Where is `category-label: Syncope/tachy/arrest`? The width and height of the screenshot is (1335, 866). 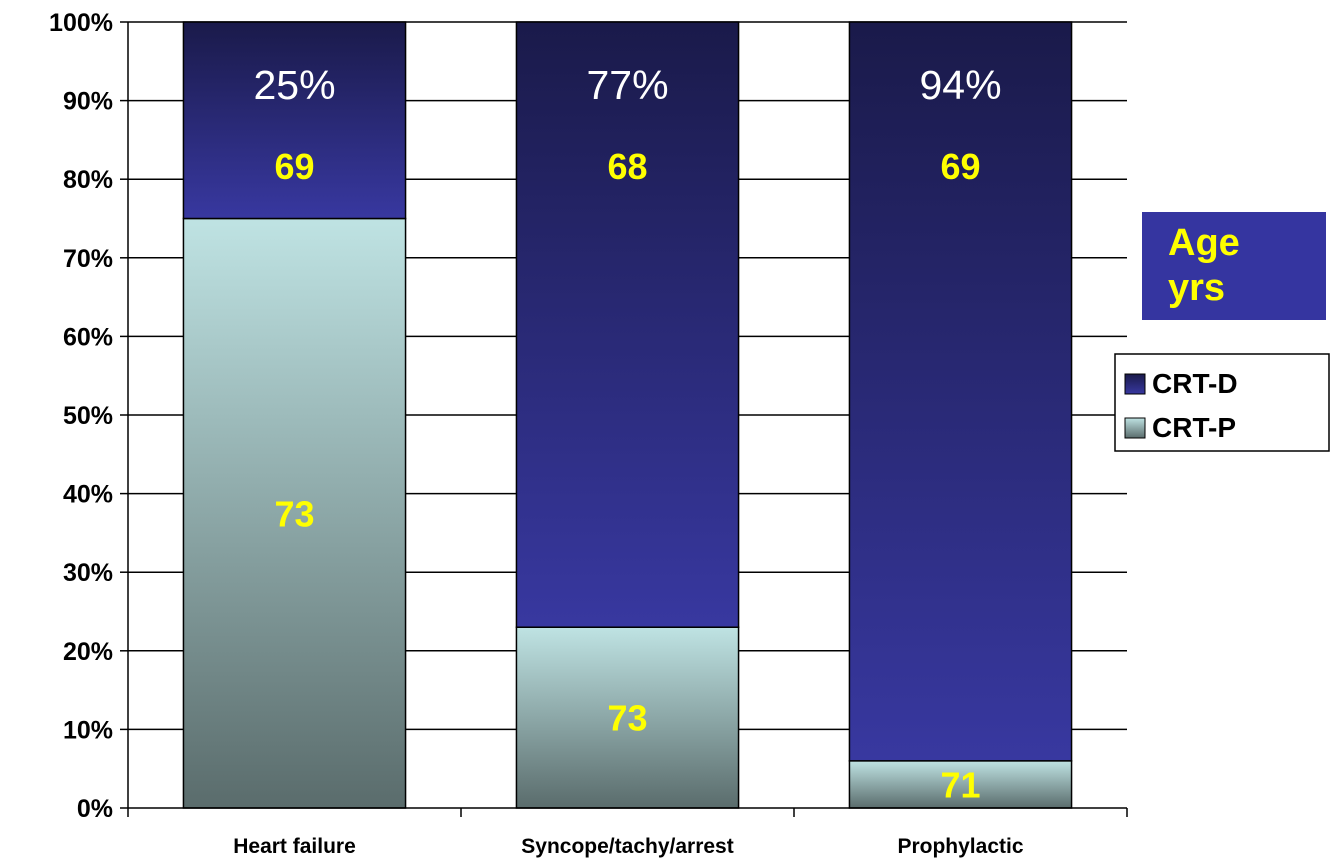
category-label: Syncope/tachy/arrest is located at coordinates (627, 846).